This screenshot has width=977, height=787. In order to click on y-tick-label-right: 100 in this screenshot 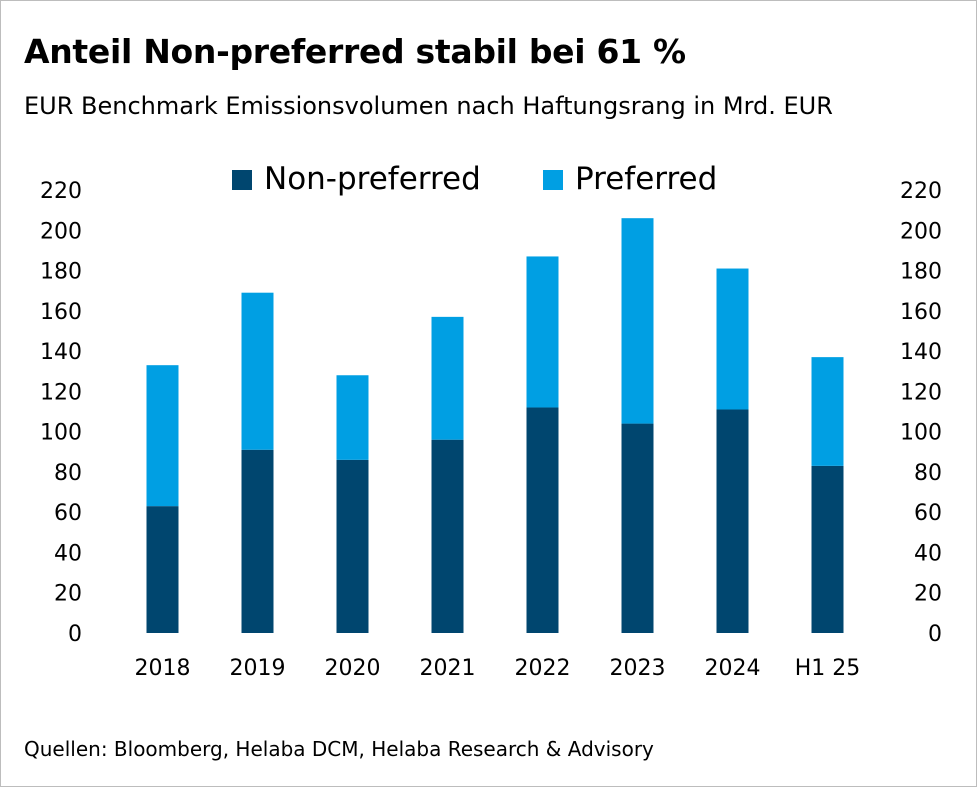, I will do `click(921, 433)`.